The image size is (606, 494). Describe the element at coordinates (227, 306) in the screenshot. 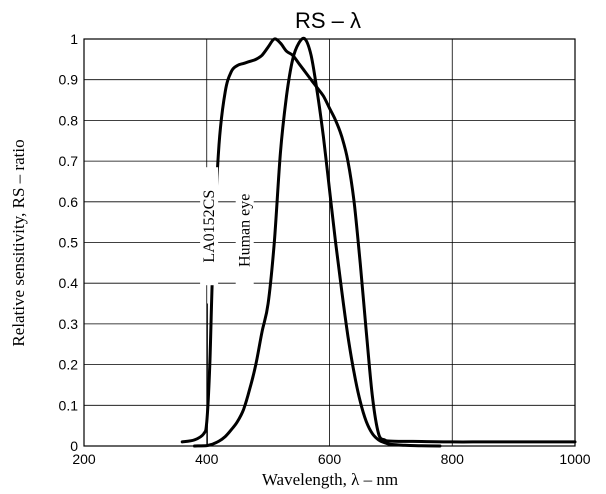

I see `curve-labels: LA0152CS Human eye` at that location.